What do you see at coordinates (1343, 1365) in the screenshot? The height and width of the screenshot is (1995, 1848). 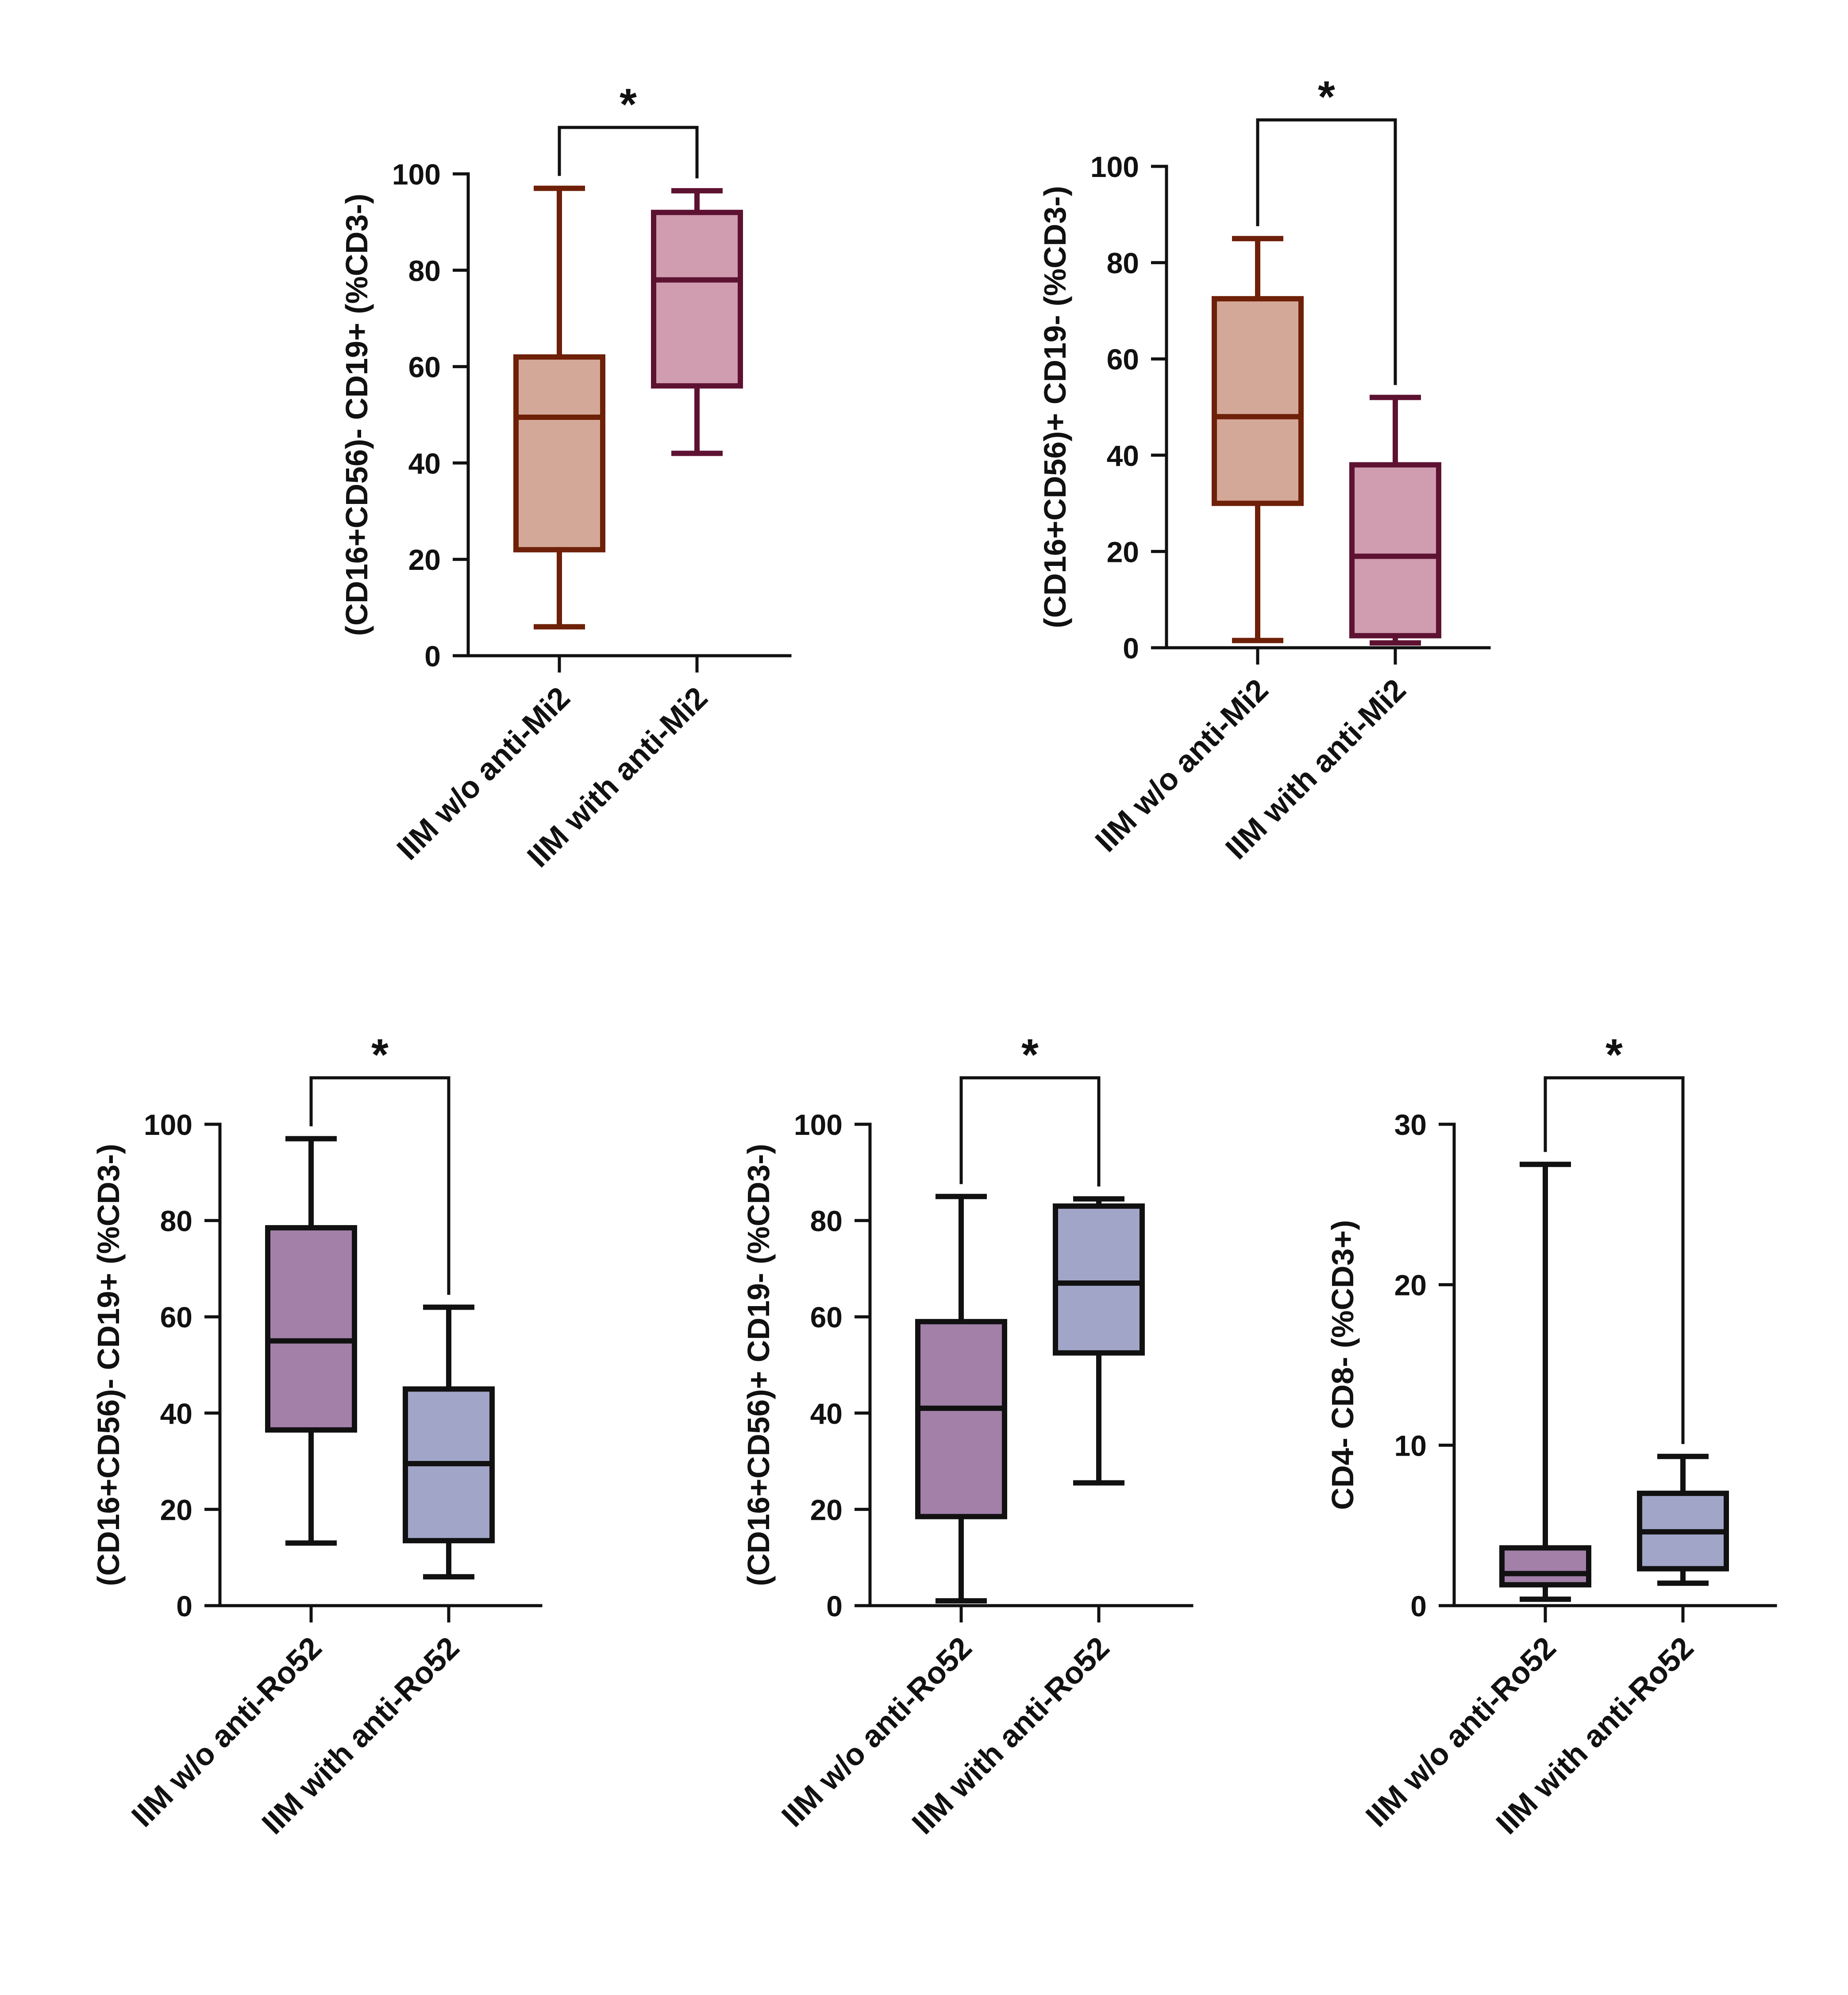 I see `y-axis-title: CD4- CD8- (%CD3+)` at bounding box center [1343, 1365].